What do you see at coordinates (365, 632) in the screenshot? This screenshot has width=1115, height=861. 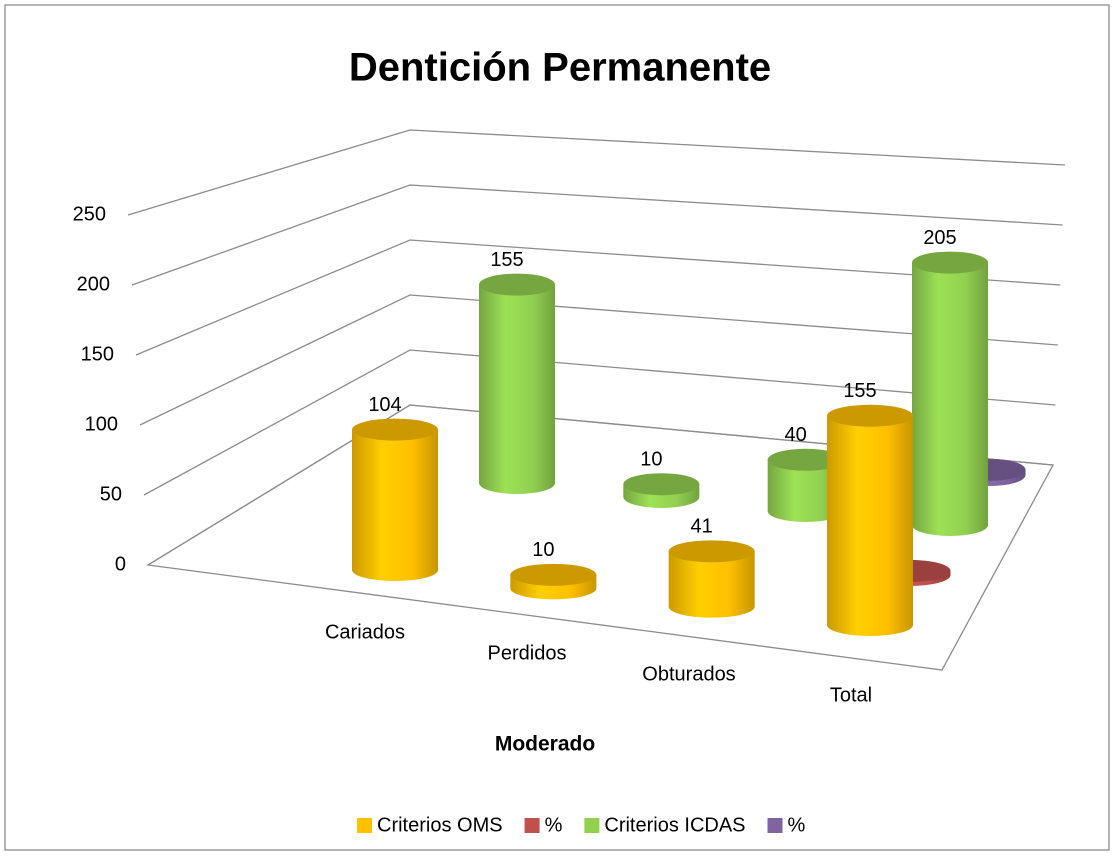 I see `x-tick-label: Cariados` at bounding box center [365, 632].